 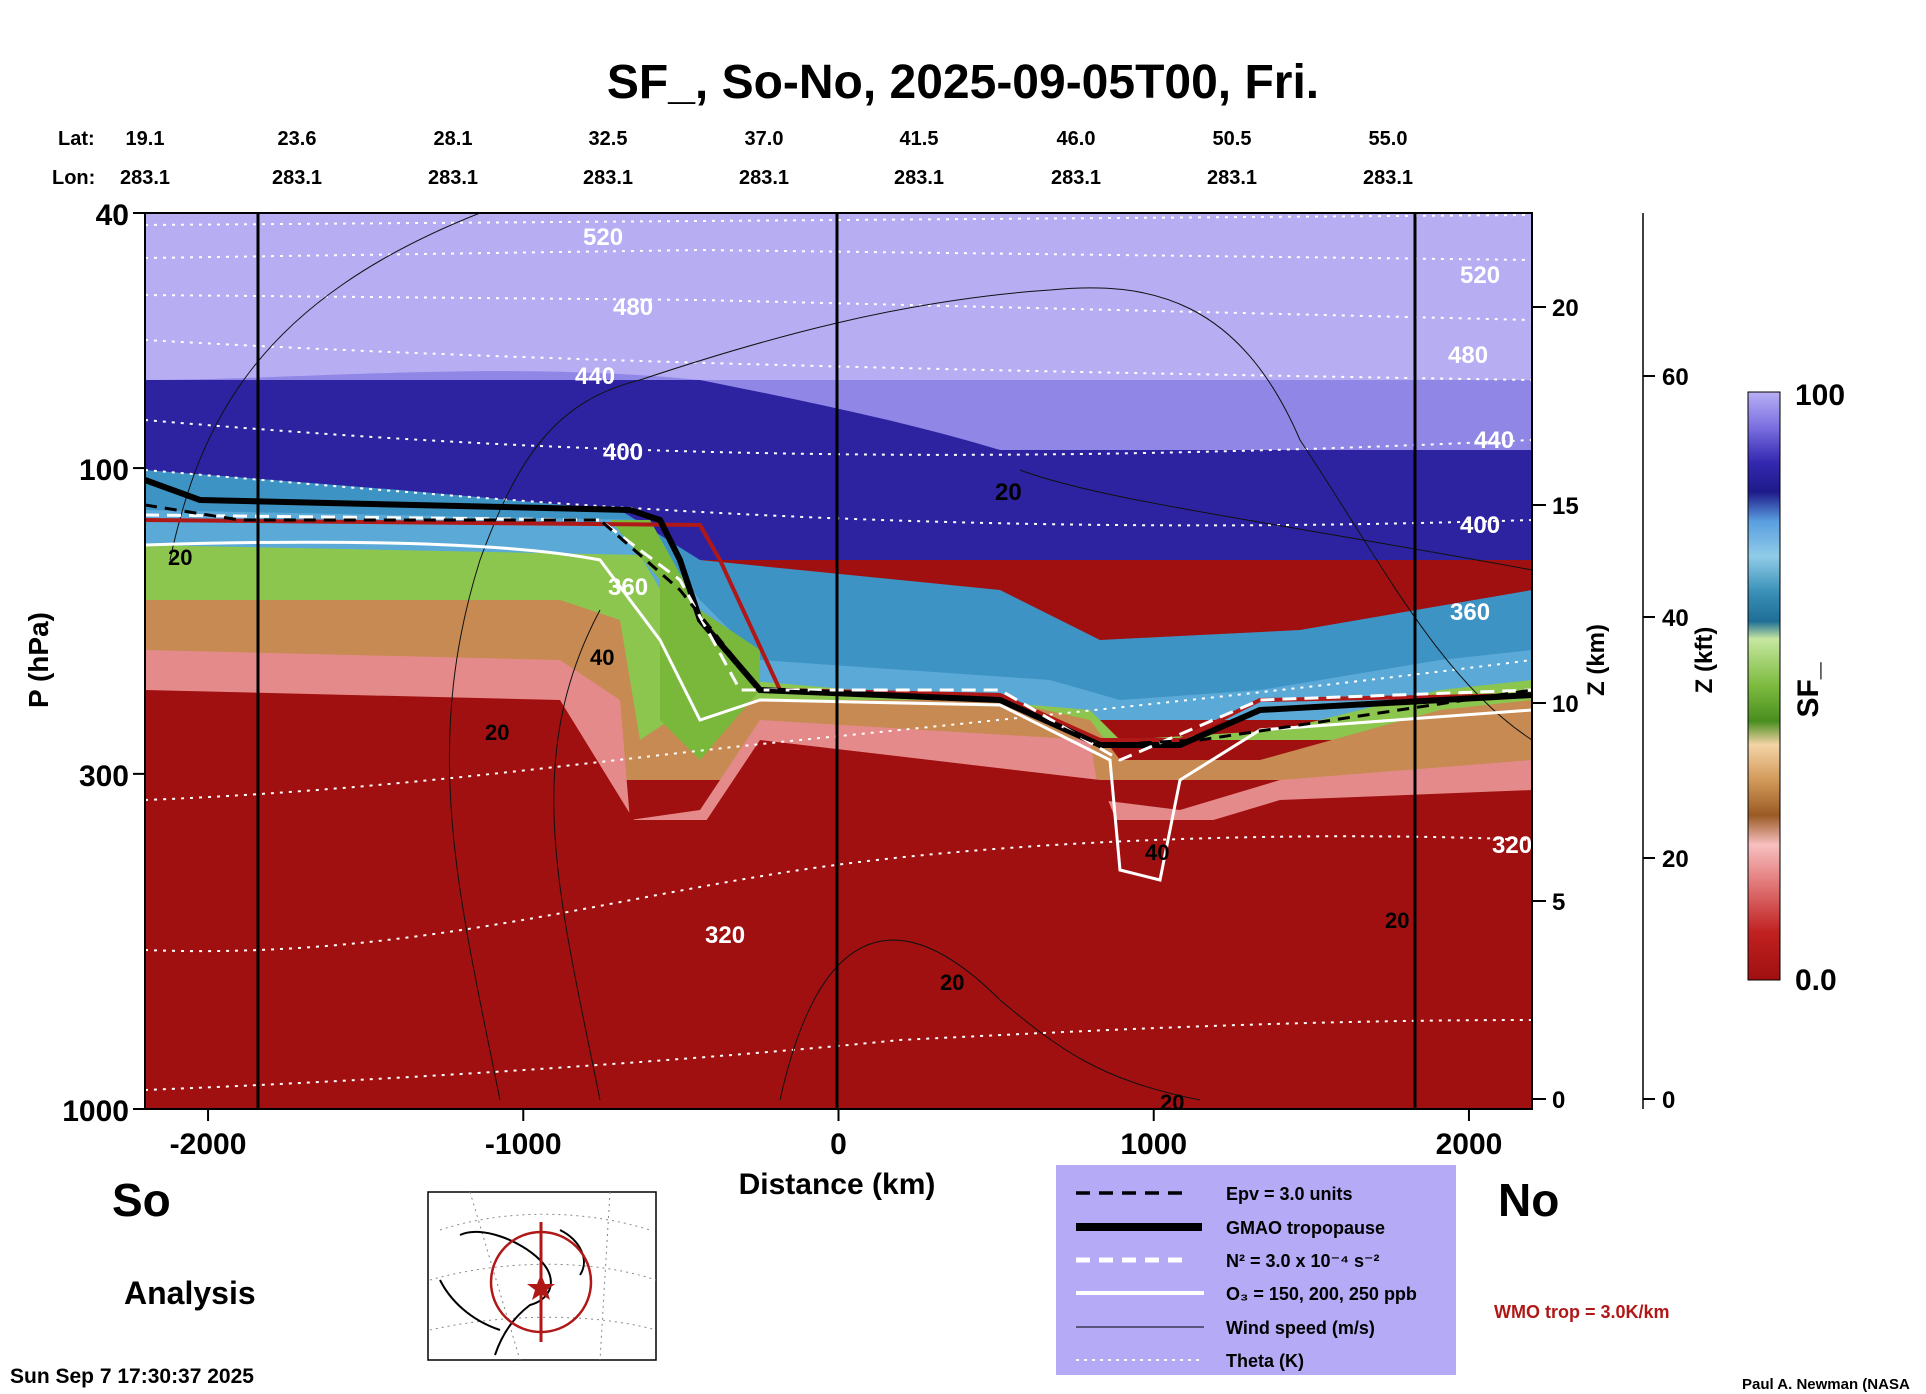 What do you see at coordinates (1665, 663) in the screenshot?
I see `z-kft-axis: 0 20 40 60` at bounding box center [1665, 663].